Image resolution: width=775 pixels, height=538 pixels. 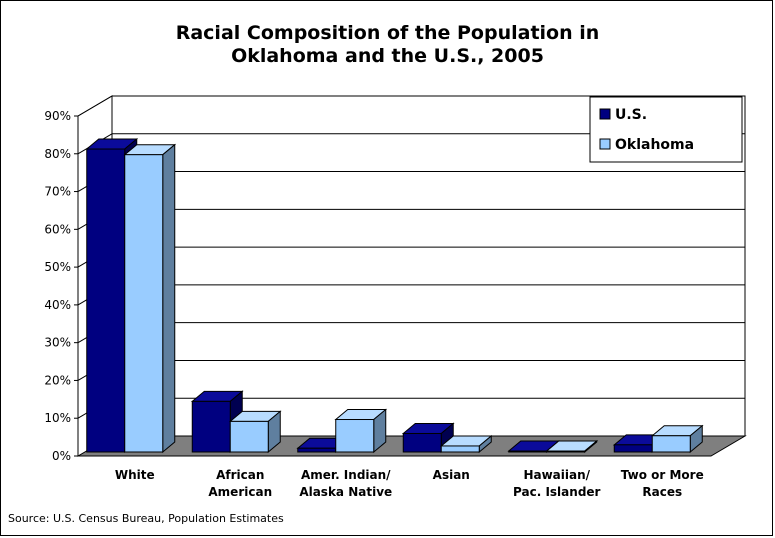 What do you see at coordinates (240, 492) in the screenshot?
I see `x-tick-label: American` at bounding box center [240, 492].